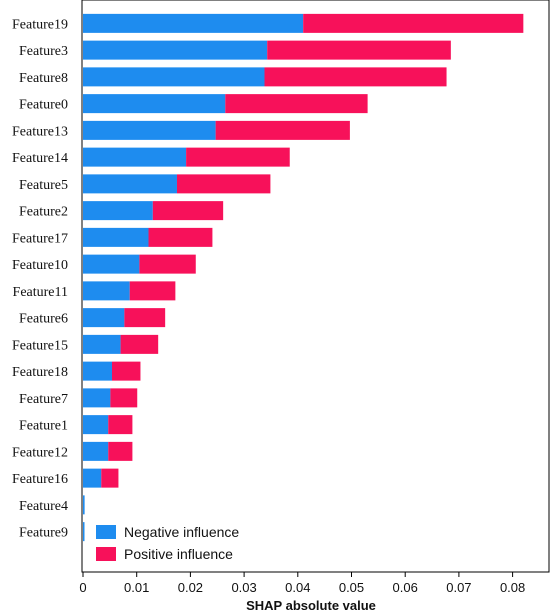  Describe the element at coordinates (43, 51) in the screenshot. I see `category-label: Feature3` at that location.